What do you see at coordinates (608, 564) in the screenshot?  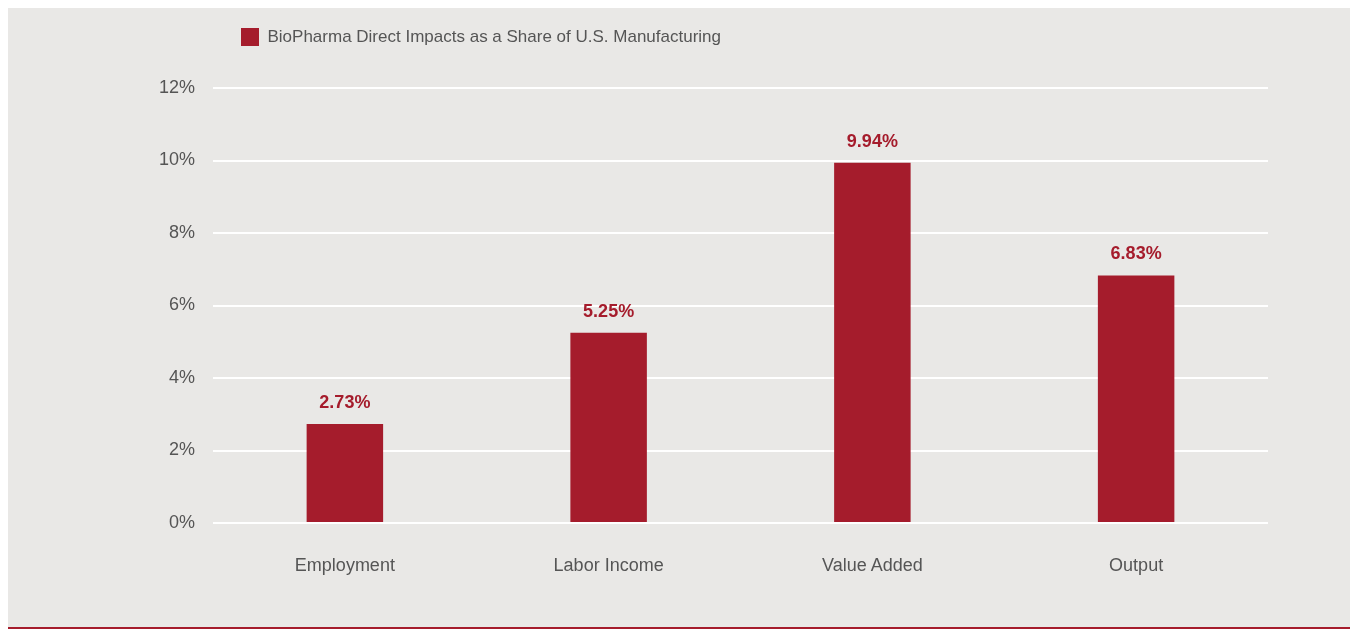 I see `x-tick-label: Labor Income` at bounding box center [608, 564].